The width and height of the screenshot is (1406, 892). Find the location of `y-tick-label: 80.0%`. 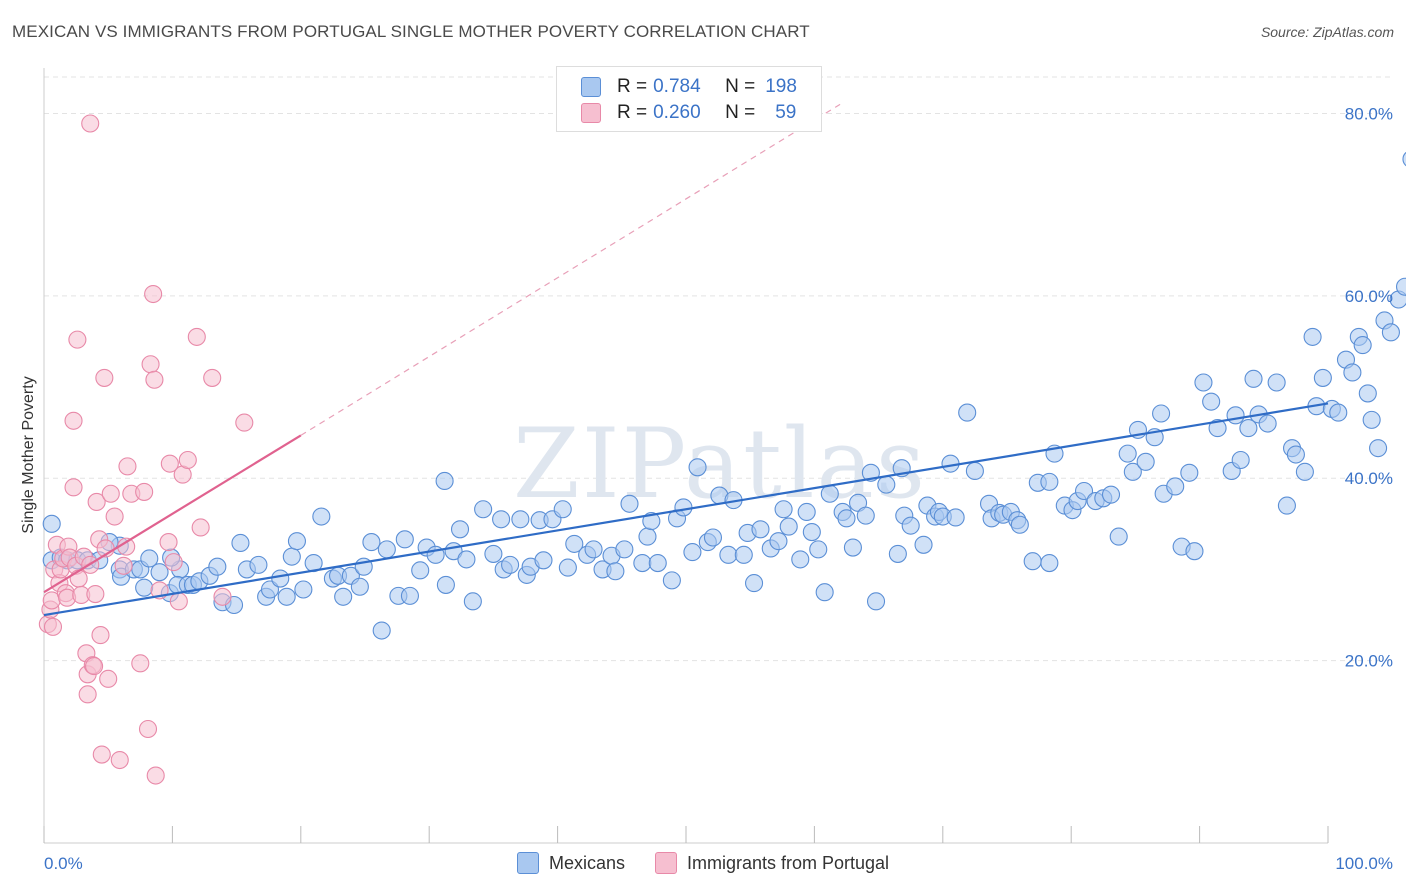

y-tick-label: 80.0% is located at coordinates (1369, 113).